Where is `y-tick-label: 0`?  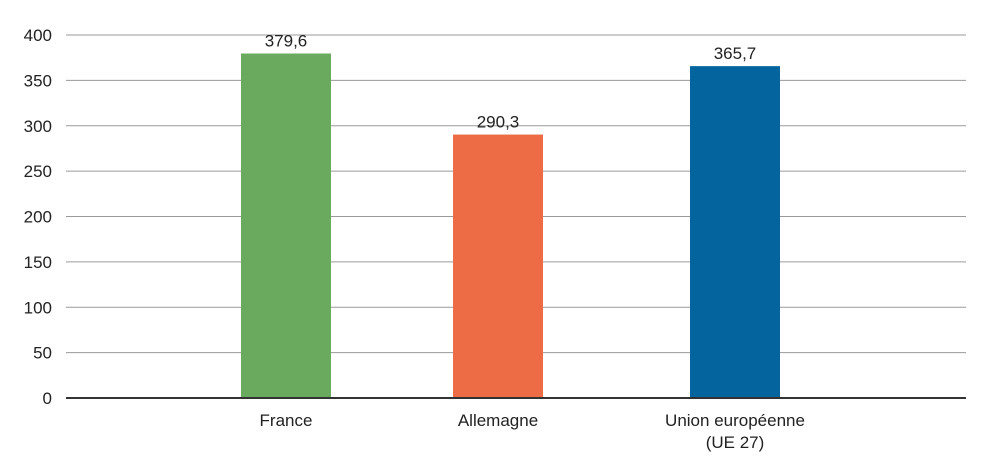 y-tick-label: 0 is located at coordinates (47, 398).